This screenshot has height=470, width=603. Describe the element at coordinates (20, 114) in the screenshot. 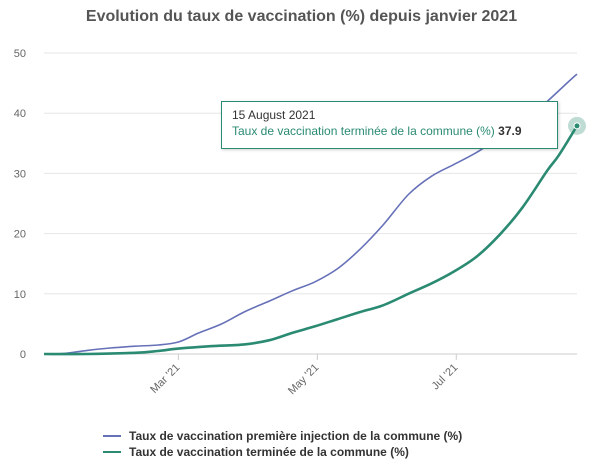

I see `y-tick-label: 40` at that location.